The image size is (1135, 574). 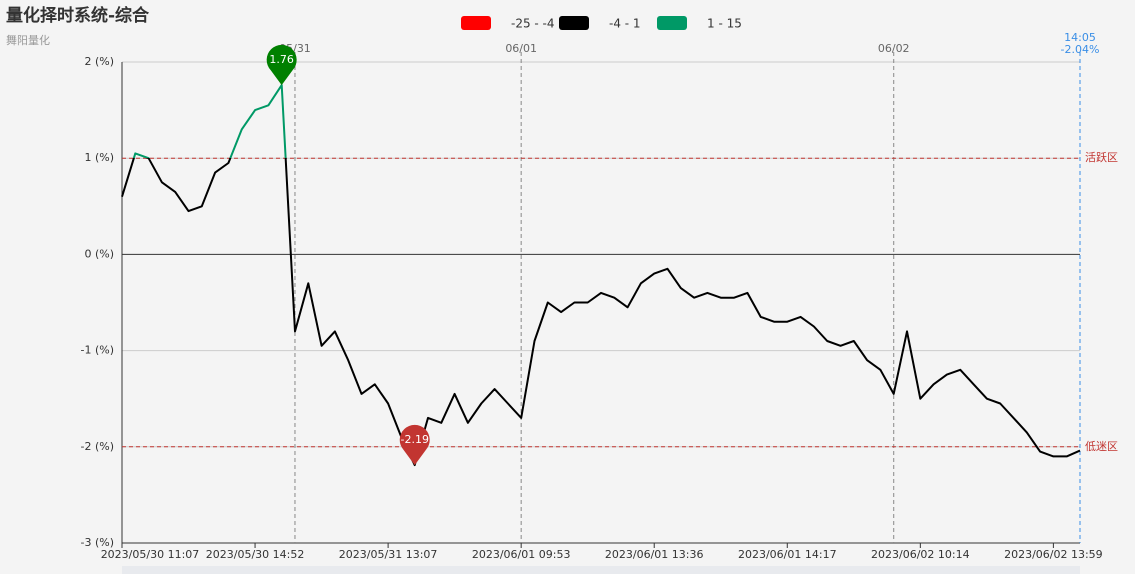 What do you see at coordinates (28, 40) in the screenshot?
I see `chart-subtitle: 舞阳量化` at bounding box center [28, 40].